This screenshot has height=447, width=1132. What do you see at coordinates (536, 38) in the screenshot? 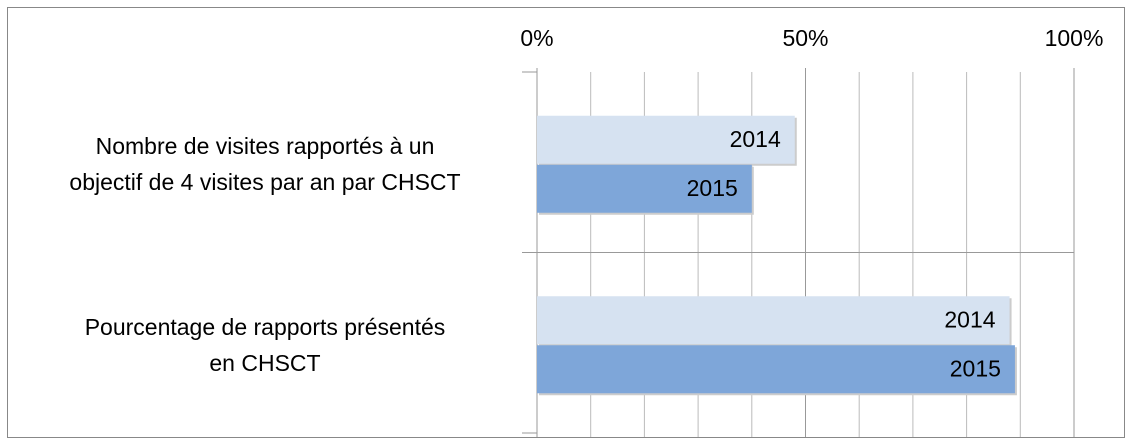
I see `x-tick-label: 0%` at bounding box center [536, 38].